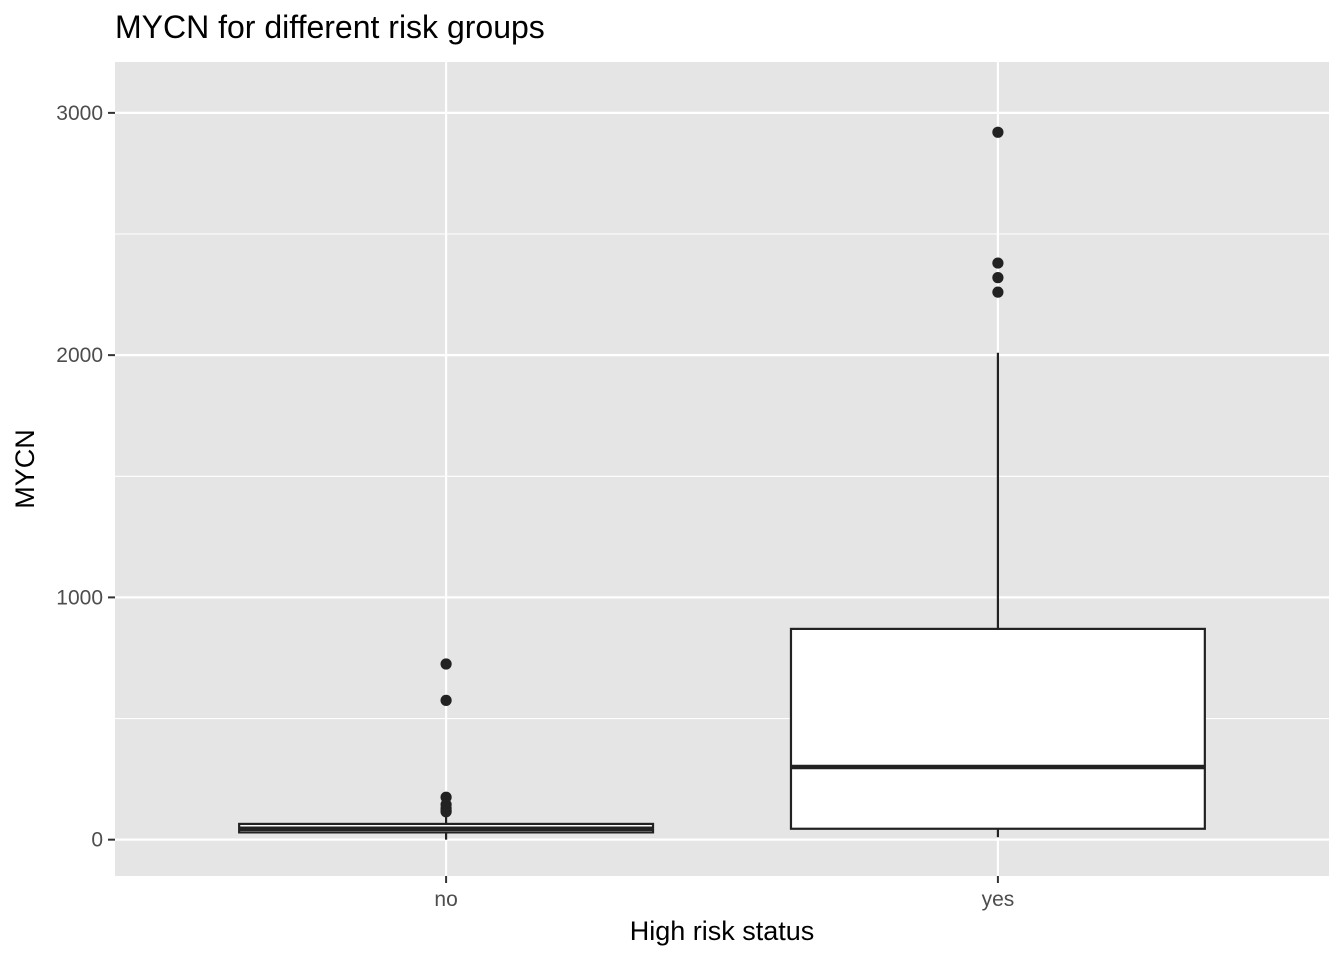 Image resolution: width=1344 pixels, height=960 pixels. What do you see at coordinates (85, 477) in the screenshot?
I see `y-axis: 0 1000 2000 3000` at bounding box center [85, 477].